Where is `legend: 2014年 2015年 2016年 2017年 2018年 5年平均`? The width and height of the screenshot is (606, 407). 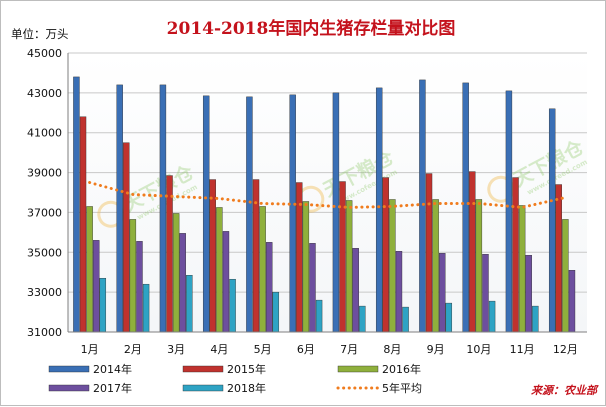 legend: 2014年 2015年 2016年 2017年 2018年 5年平均 is located at coordinates (235, 378).